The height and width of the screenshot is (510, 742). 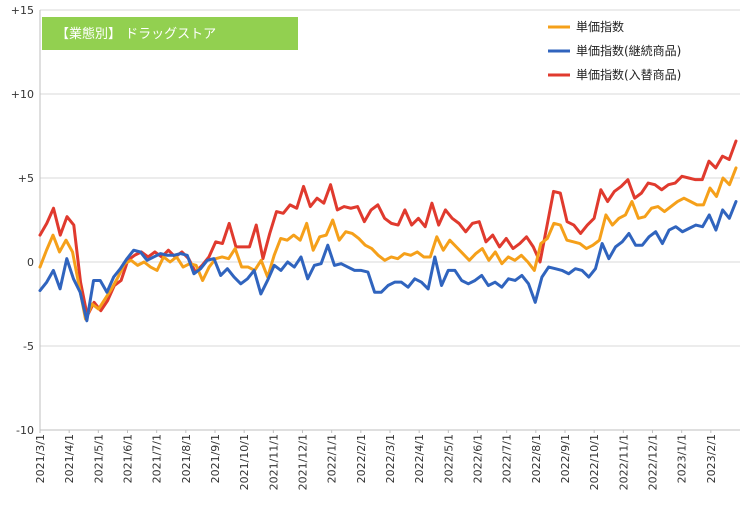 What do you see at coordinates (565, 458) in the screenshot?
I see `x-tick-label: 2022/9/1` at bounding box center [565, 458].